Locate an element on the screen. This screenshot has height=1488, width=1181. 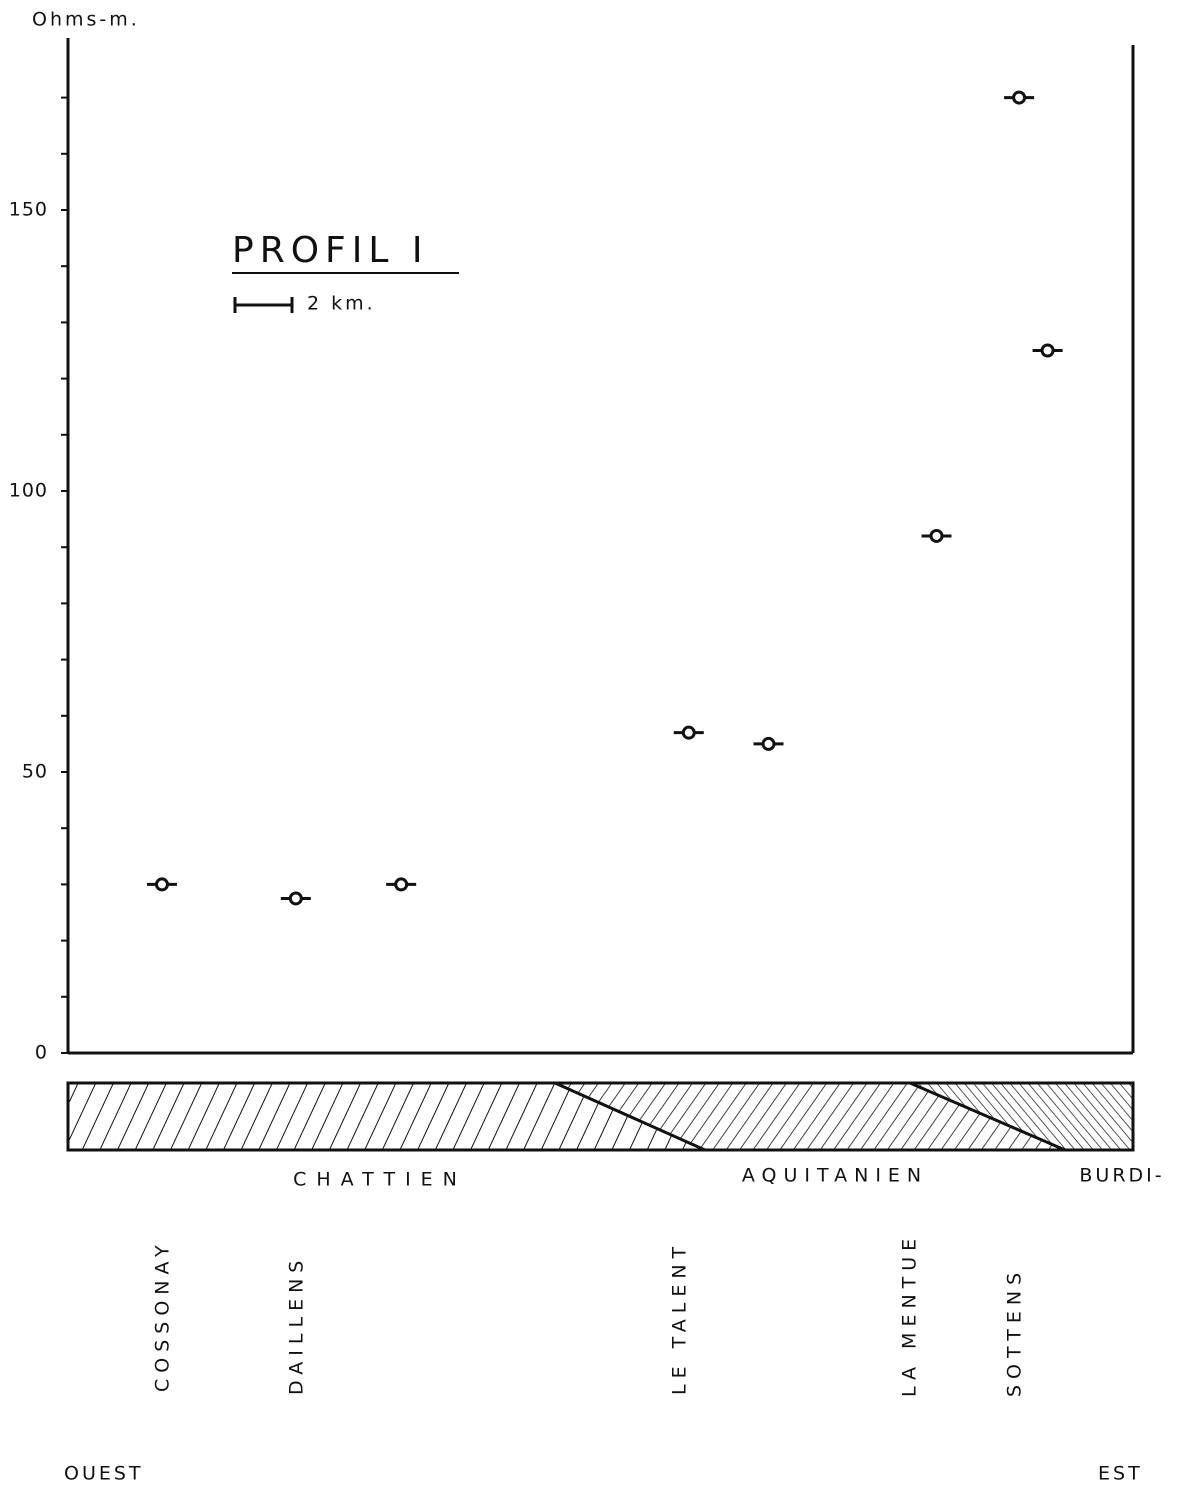
scale-bar is located at coordinates (263, 305).